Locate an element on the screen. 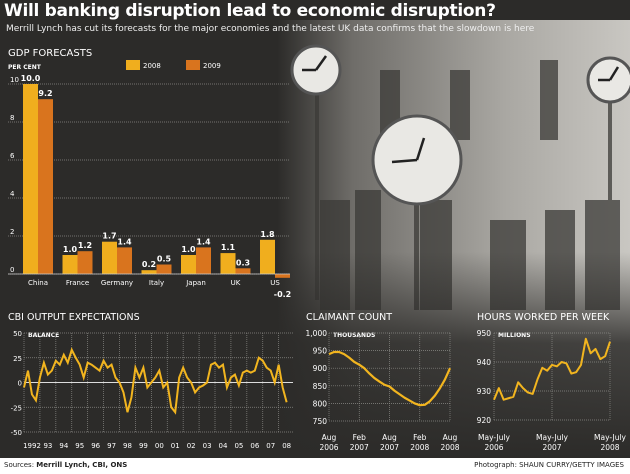 The image size is (630, 474). y-tick-label: 8 is located at coordinates (12, 118).